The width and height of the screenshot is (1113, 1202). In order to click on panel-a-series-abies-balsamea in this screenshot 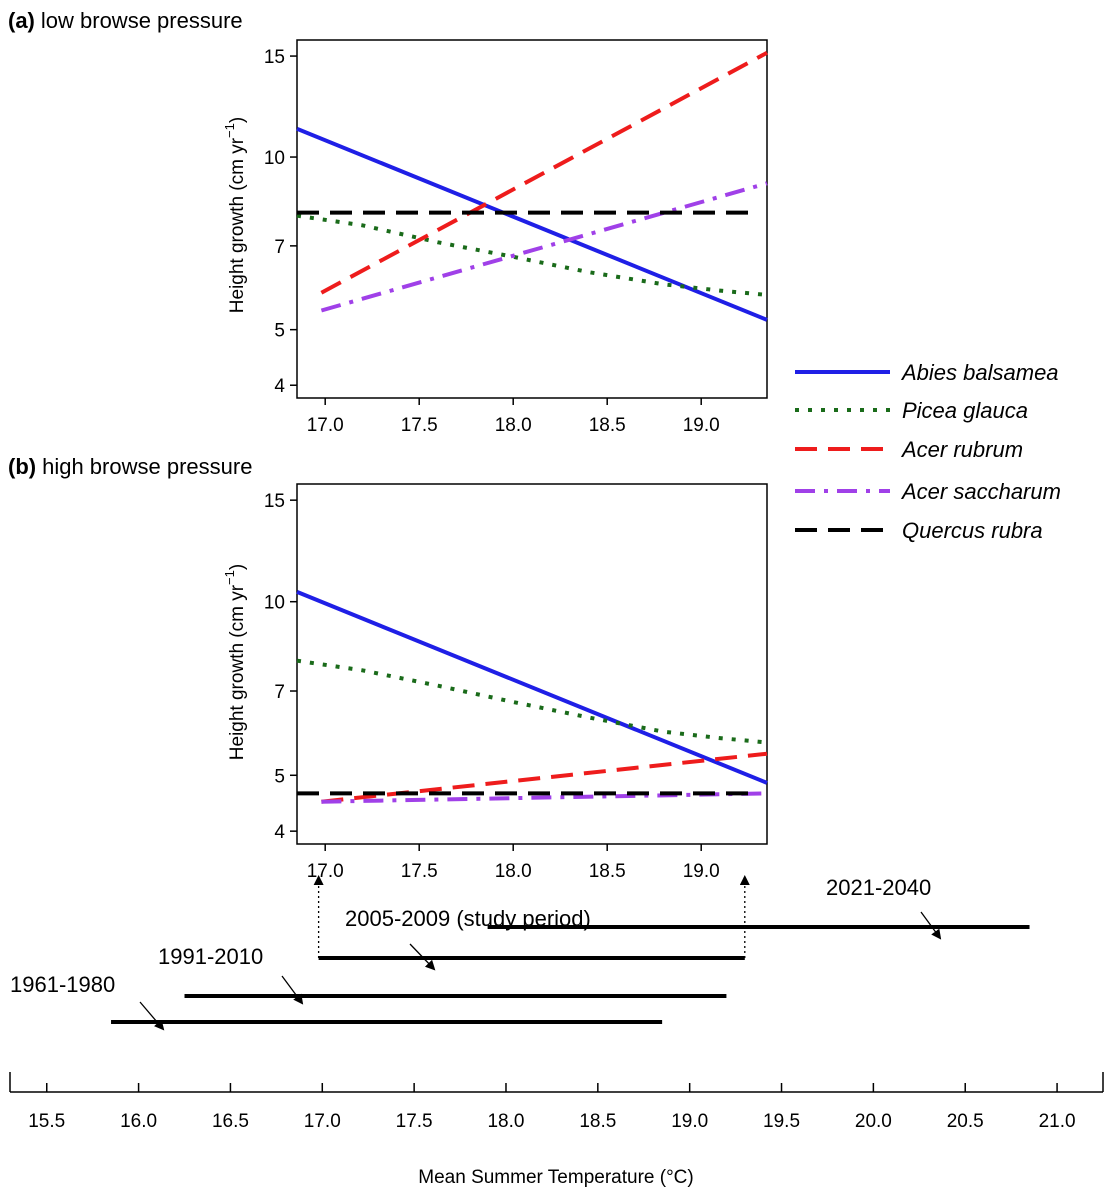, I will do `click(532, 224)`.